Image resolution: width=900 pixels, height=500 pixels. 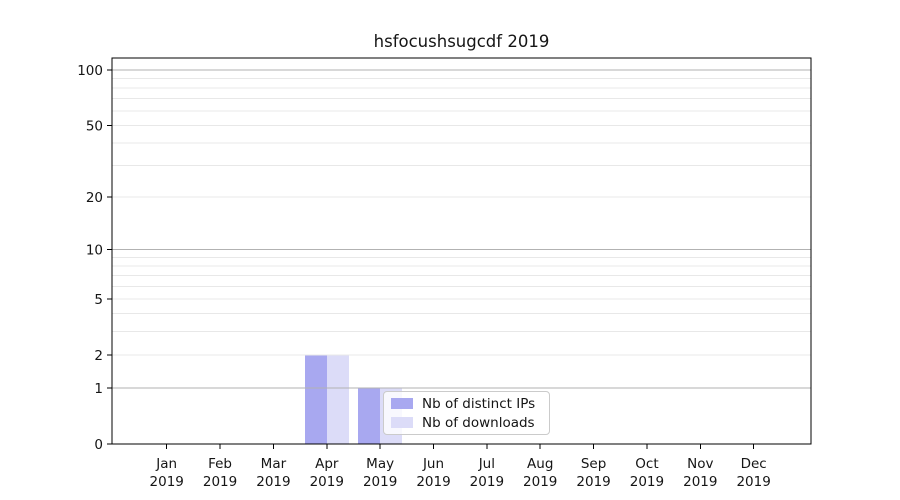 I want to click on y-tick-label-10: 10, so click(x=94, y=251).